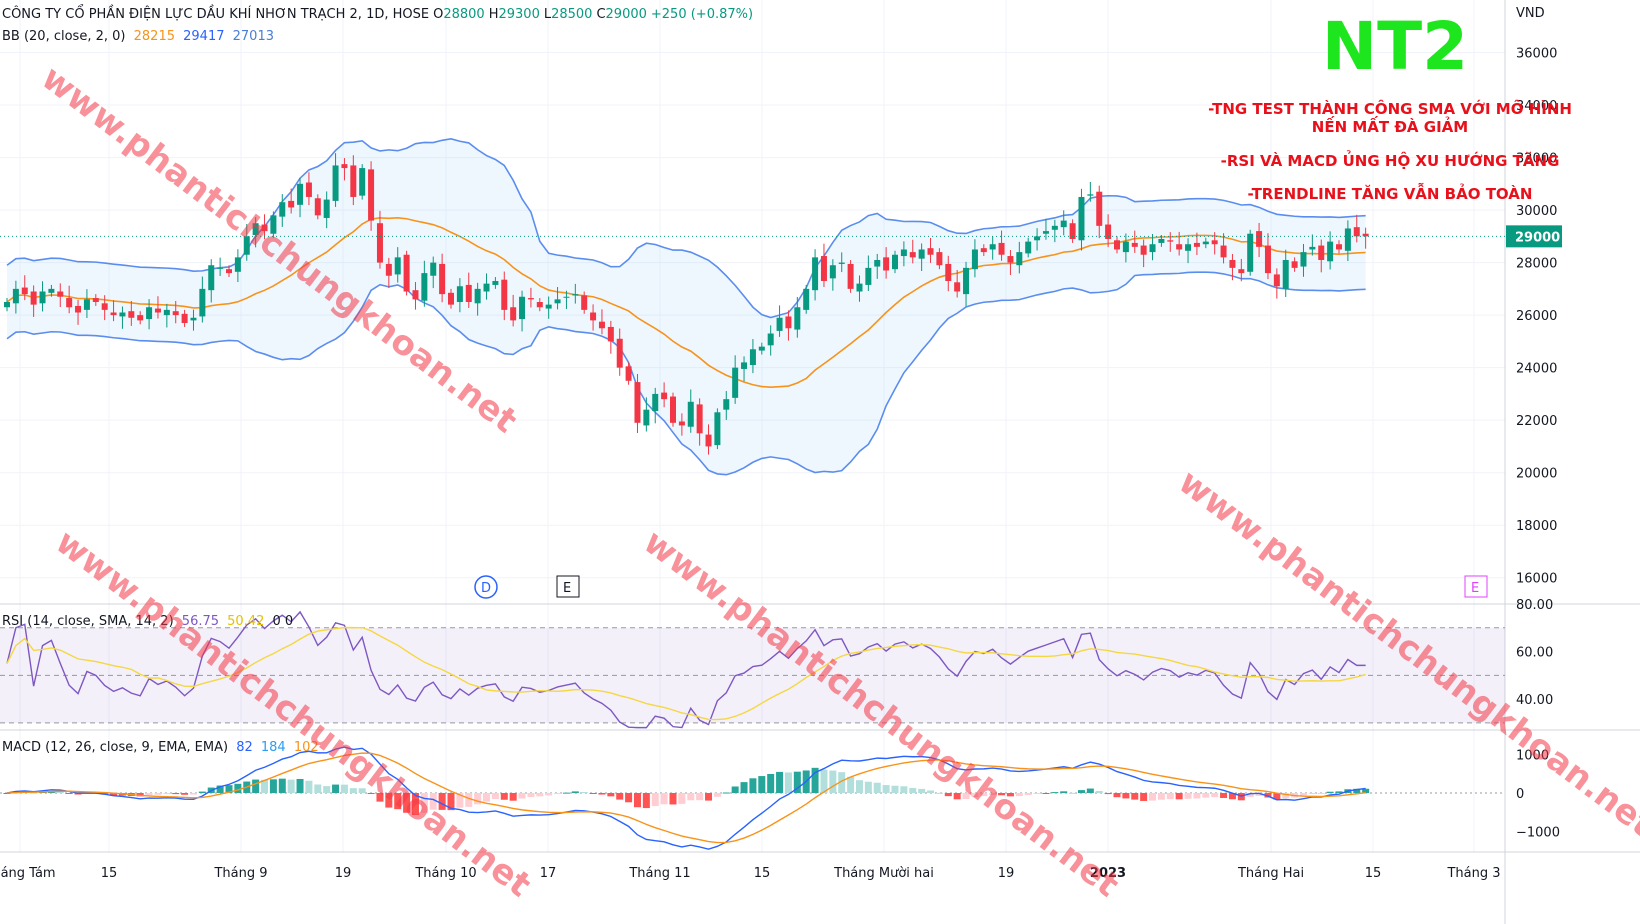  What do you see at coordinates (1536, 579) in the screenshot?
I see `price-tick-label: 16000` at bounding box center [1536, 579].